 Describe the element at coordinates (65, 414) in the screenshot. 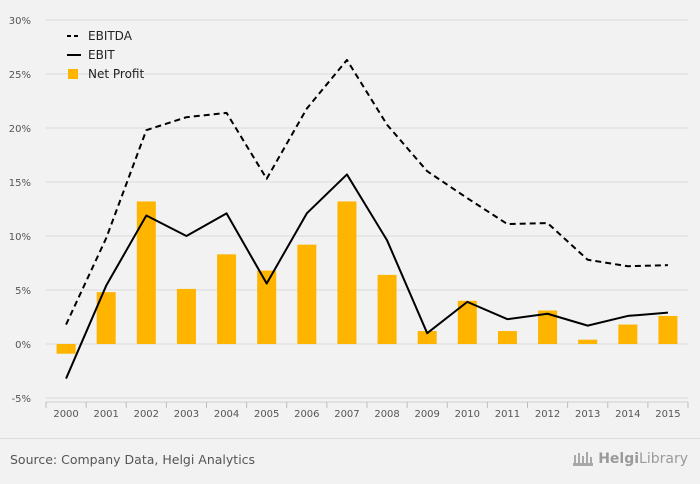

I see `x-tick-label: 2000` at that location.